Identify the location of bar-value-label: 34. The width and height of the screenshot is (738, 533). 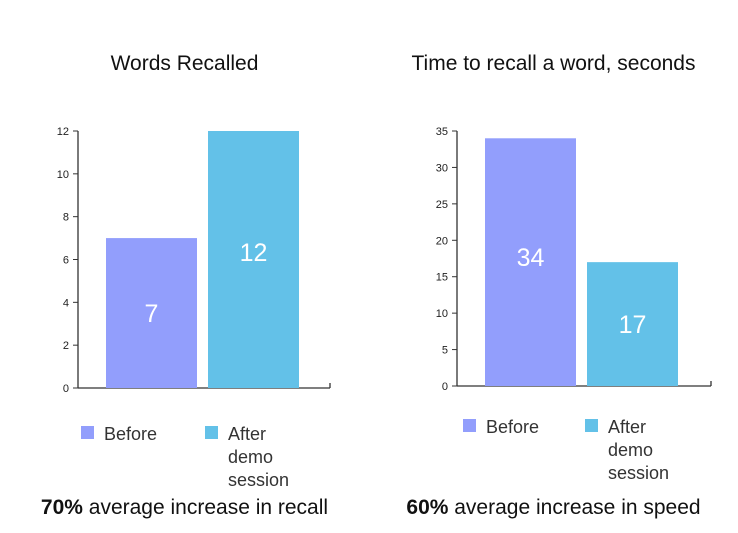
(531, 258).